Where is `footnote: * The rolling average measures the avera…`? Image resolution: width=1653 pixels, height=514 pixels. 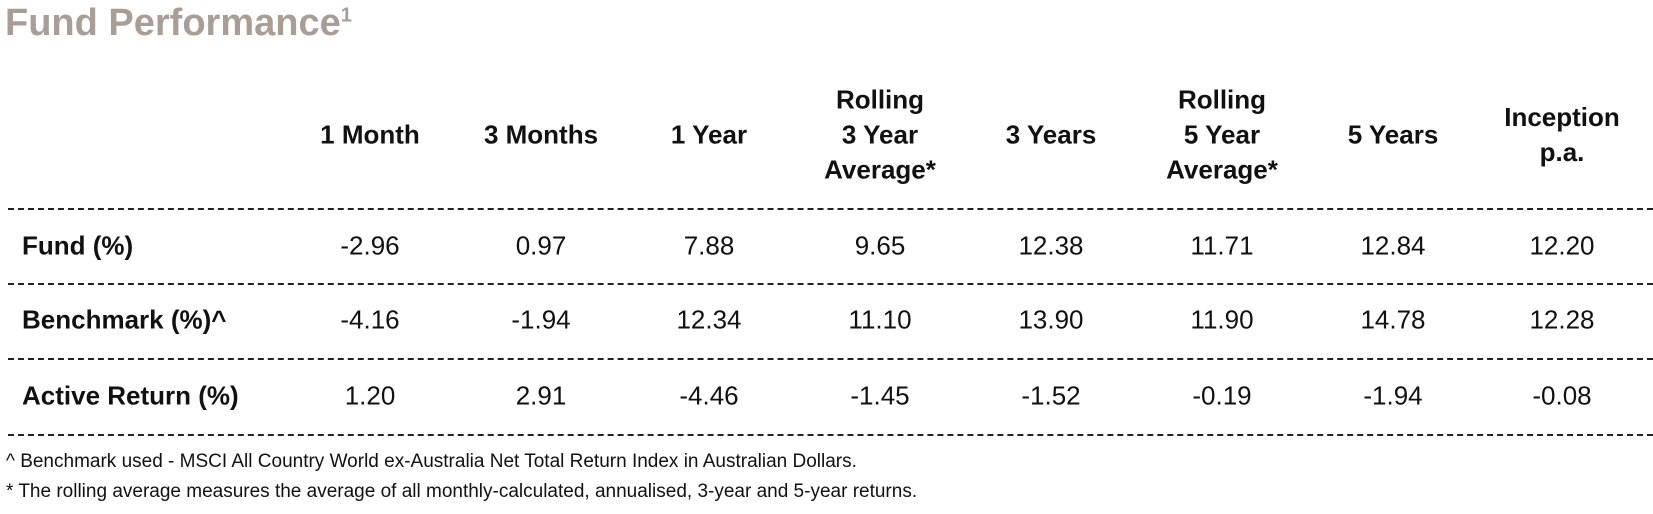
footnote: * The rolling average measures the avera… is located at coordinates (462, 491).